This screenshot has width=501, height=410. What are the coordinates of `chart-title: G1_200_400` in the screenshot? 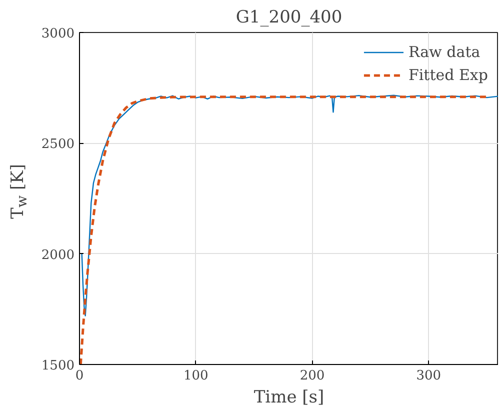 It's located at (289, 18).